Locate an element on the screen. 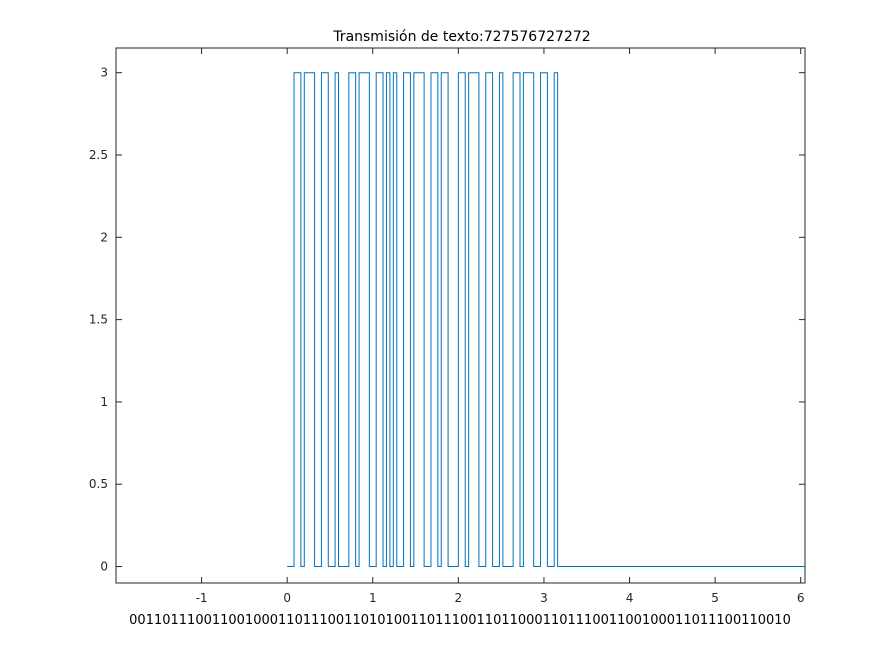 This screenshot has height=655, width=891. y-tick-label: 1 is located at coordinates (104, 402).